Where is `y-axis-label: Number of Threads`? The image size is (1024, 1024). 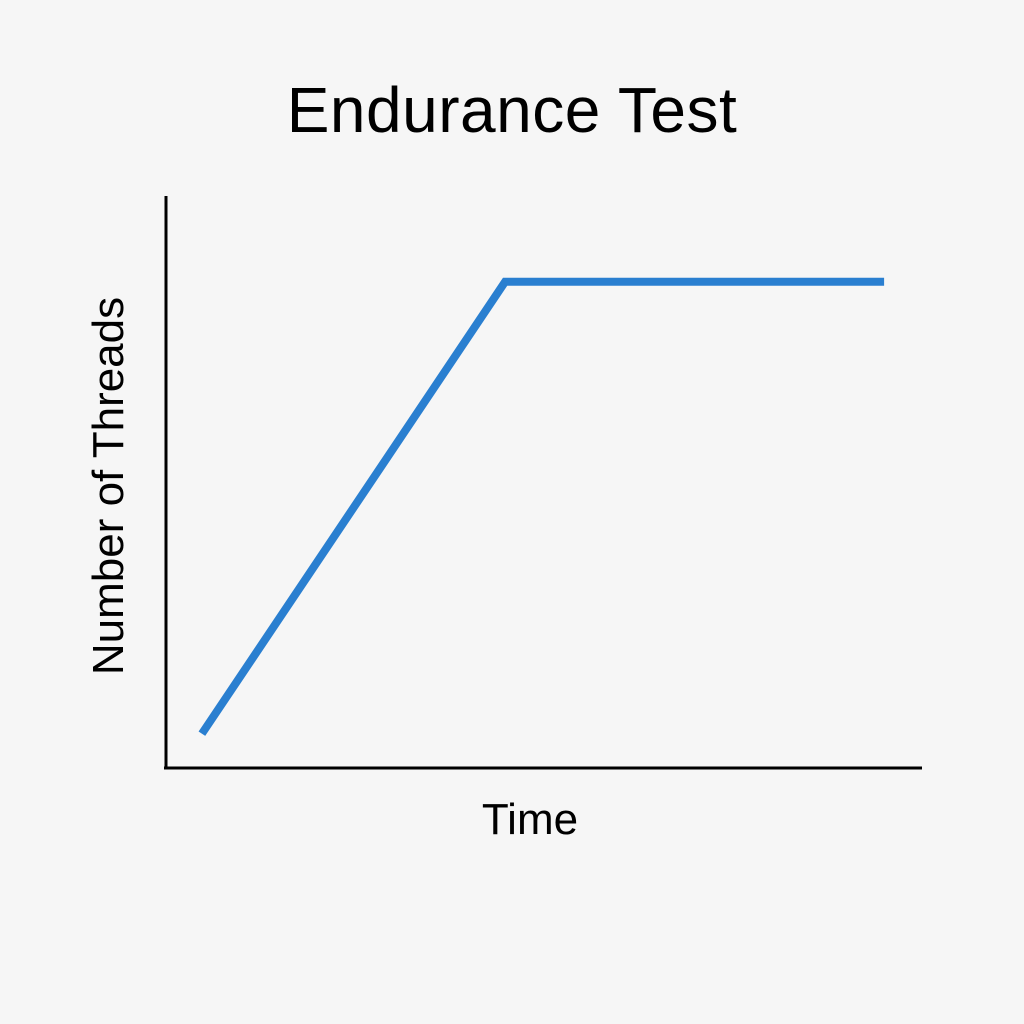 y-axis-label: Number of Threads is located at coordinates (108, 486).